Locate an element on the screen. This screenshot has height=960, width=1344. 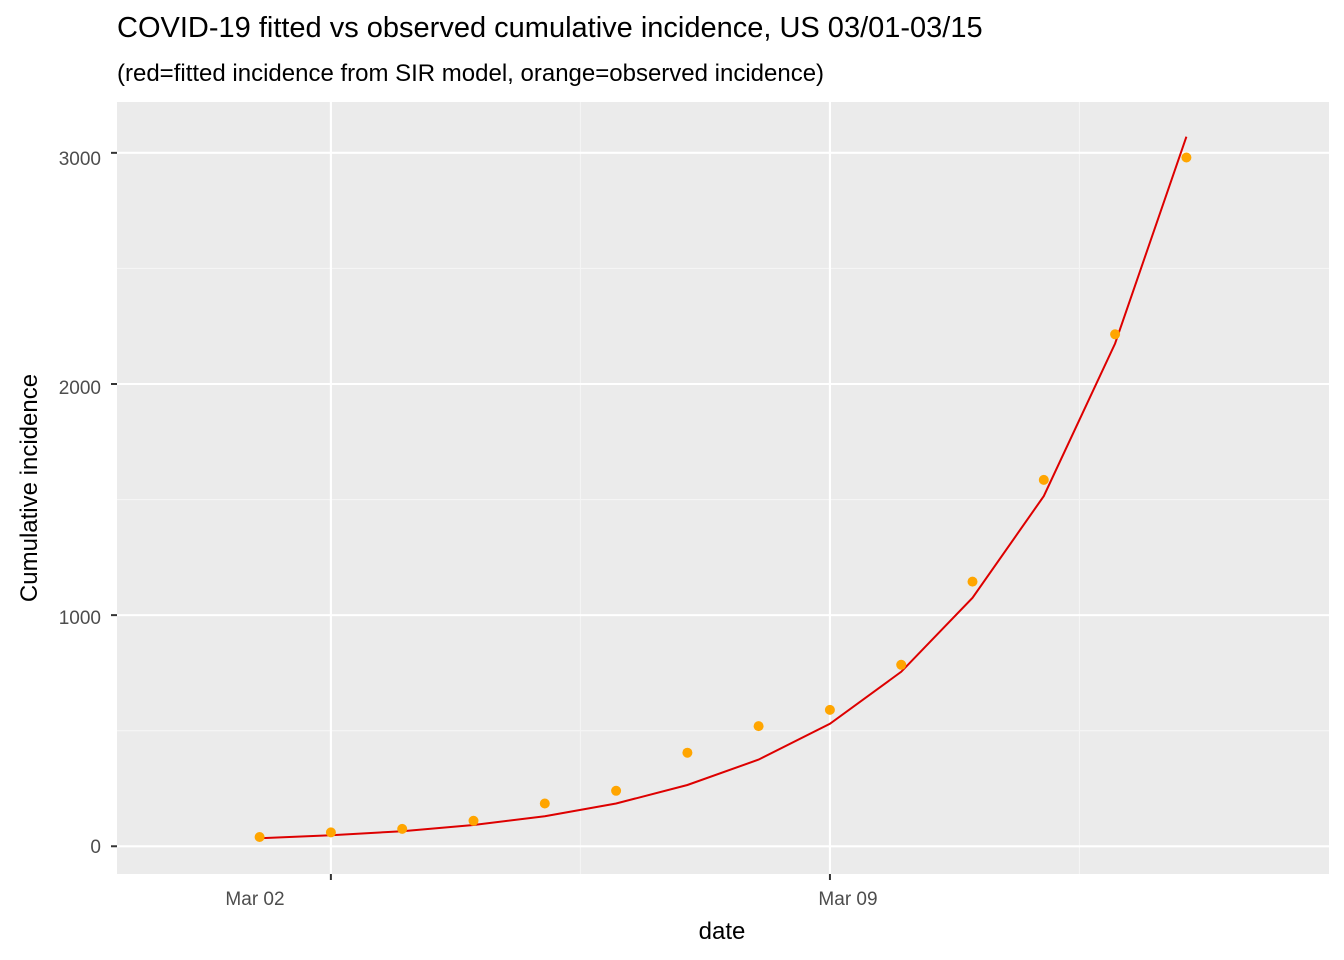
y-axis-title: Cumulative incidence is located at coordinates (29, 488).